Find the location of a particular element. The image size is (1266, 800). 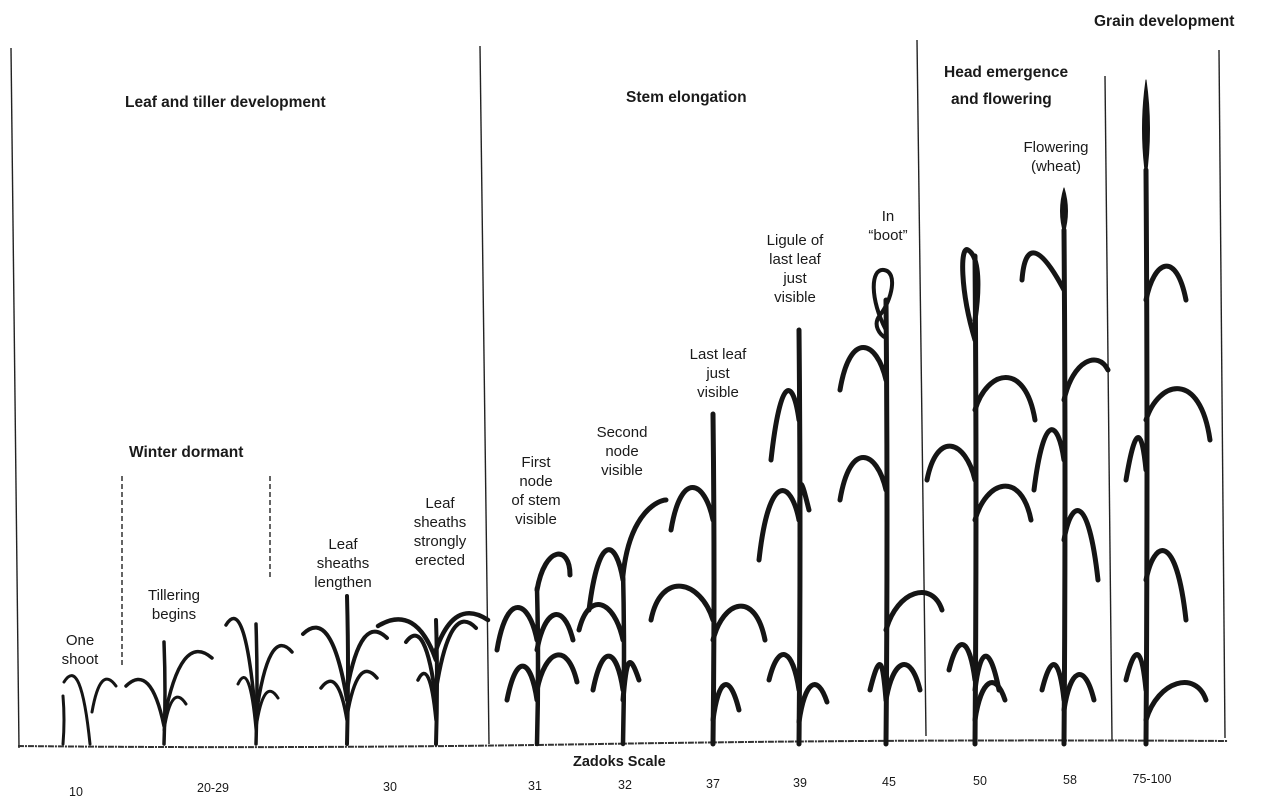

label-line: Second is located at coordinates (622, 432).